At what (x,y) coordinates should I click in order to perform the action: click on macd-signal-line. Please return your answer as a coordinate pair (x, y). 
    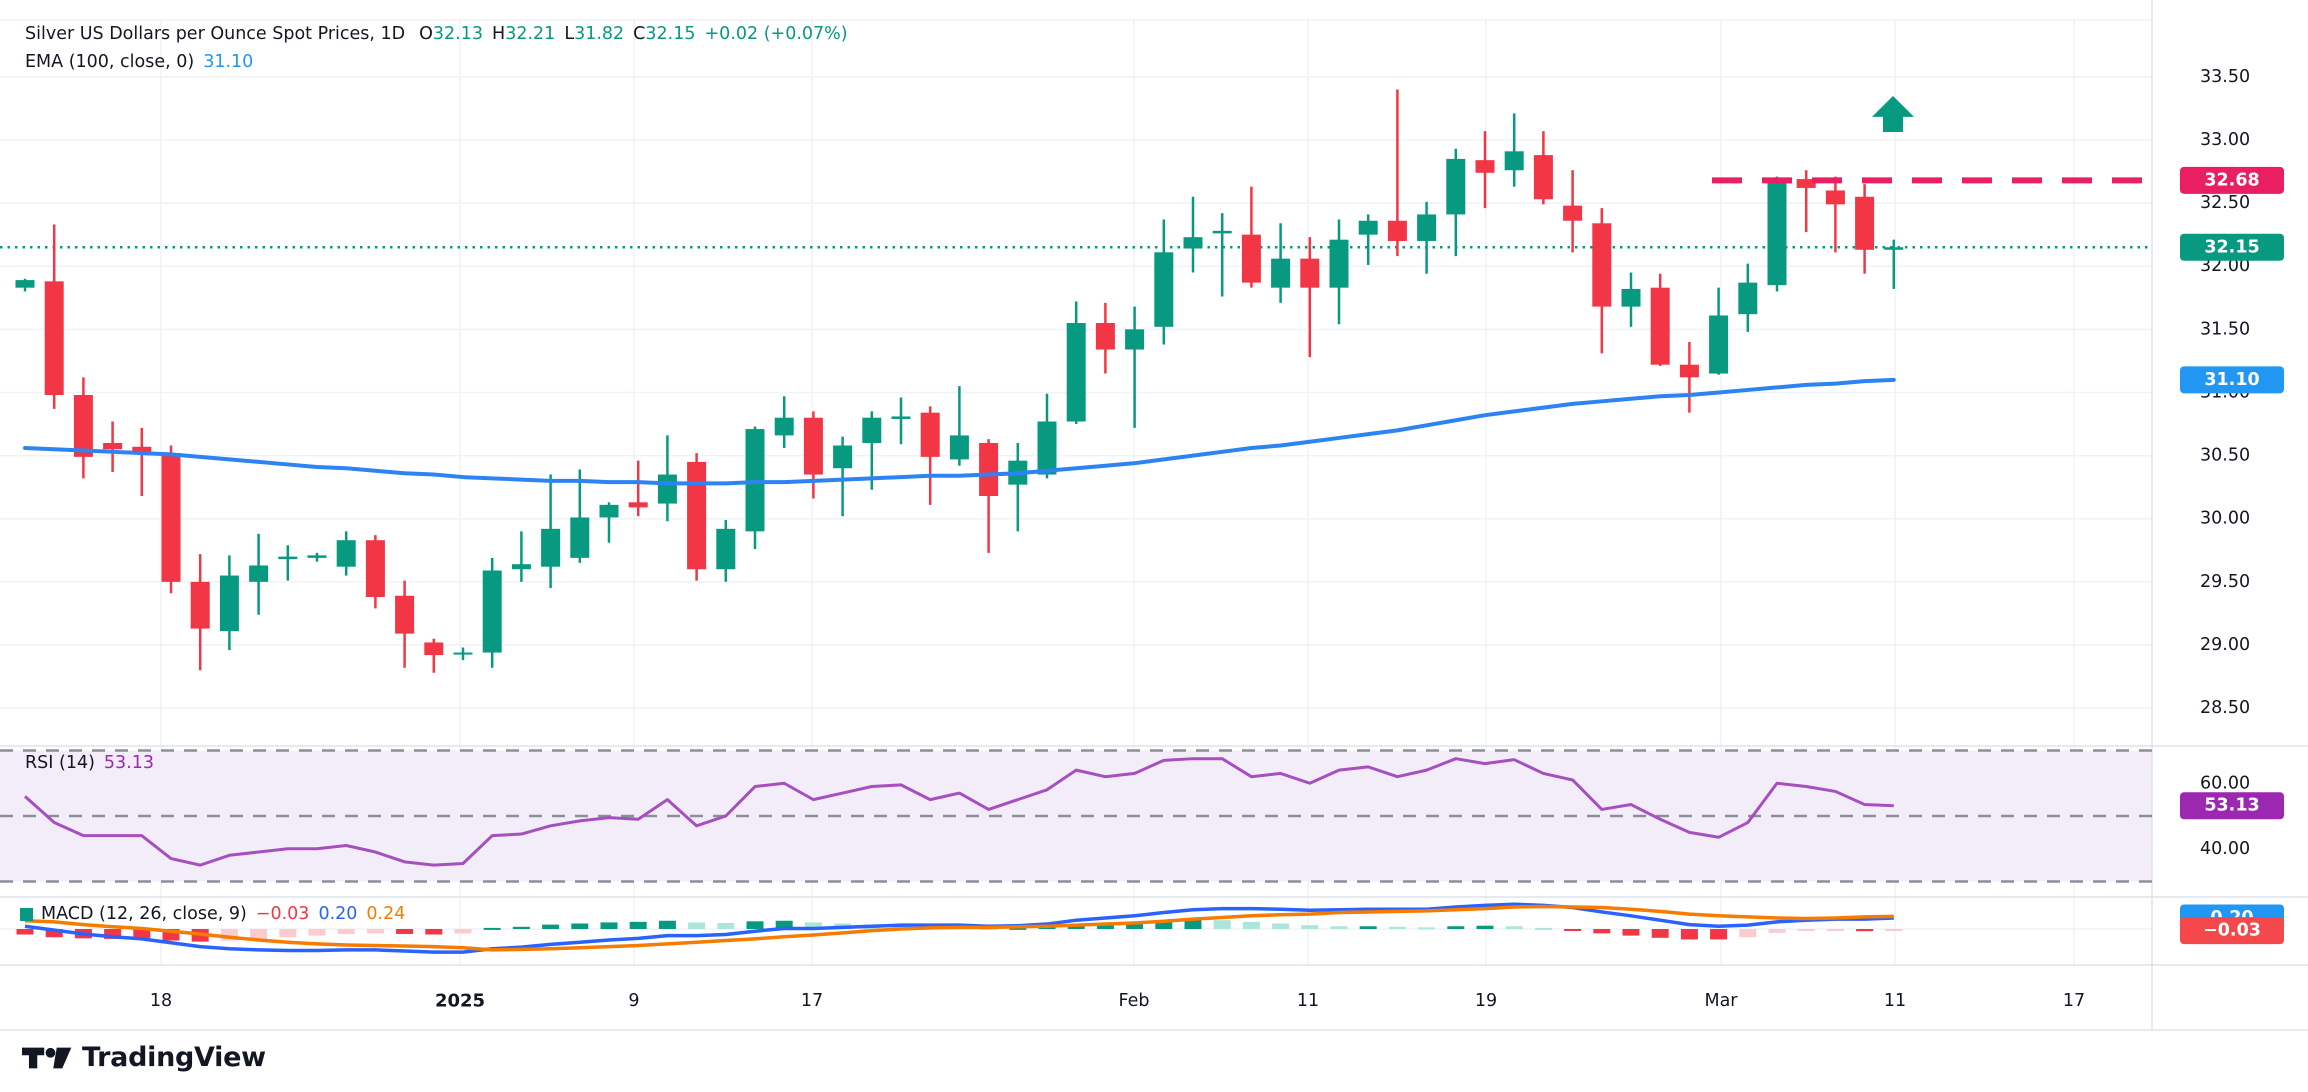
    Looking at the image, I should click on (959, 928).